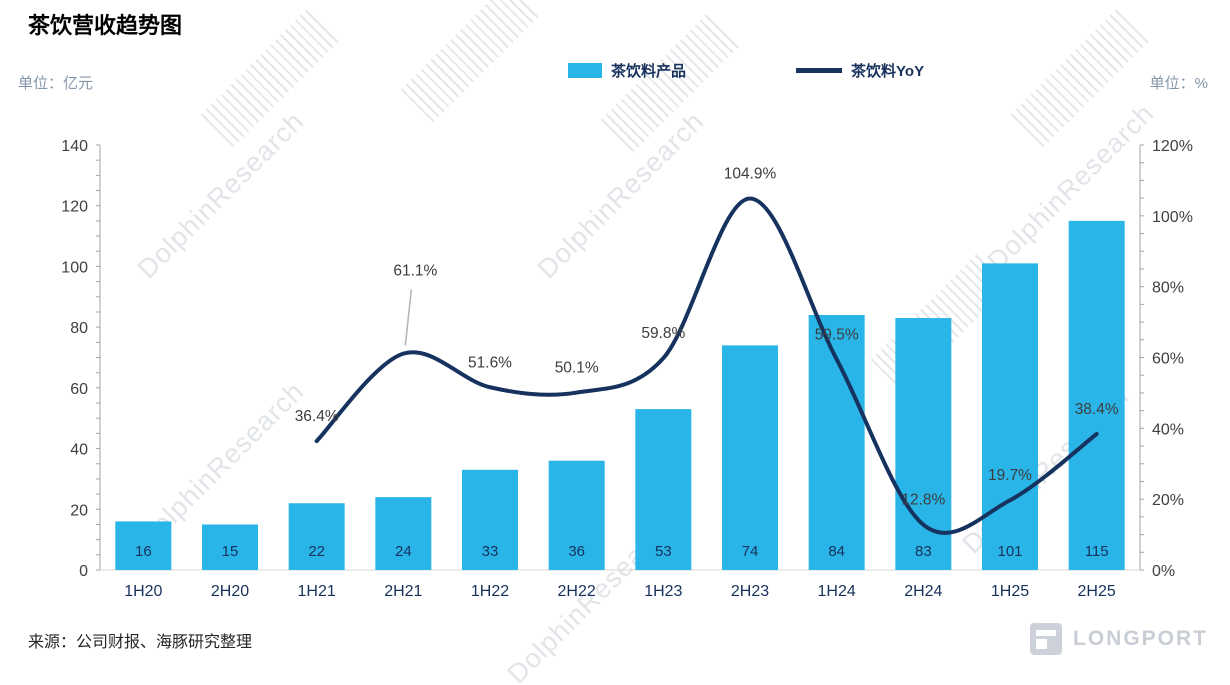 This screenshot has width=1230, height=685. I want to click on x-axis-category-label: 1H22, so click(490, 591).